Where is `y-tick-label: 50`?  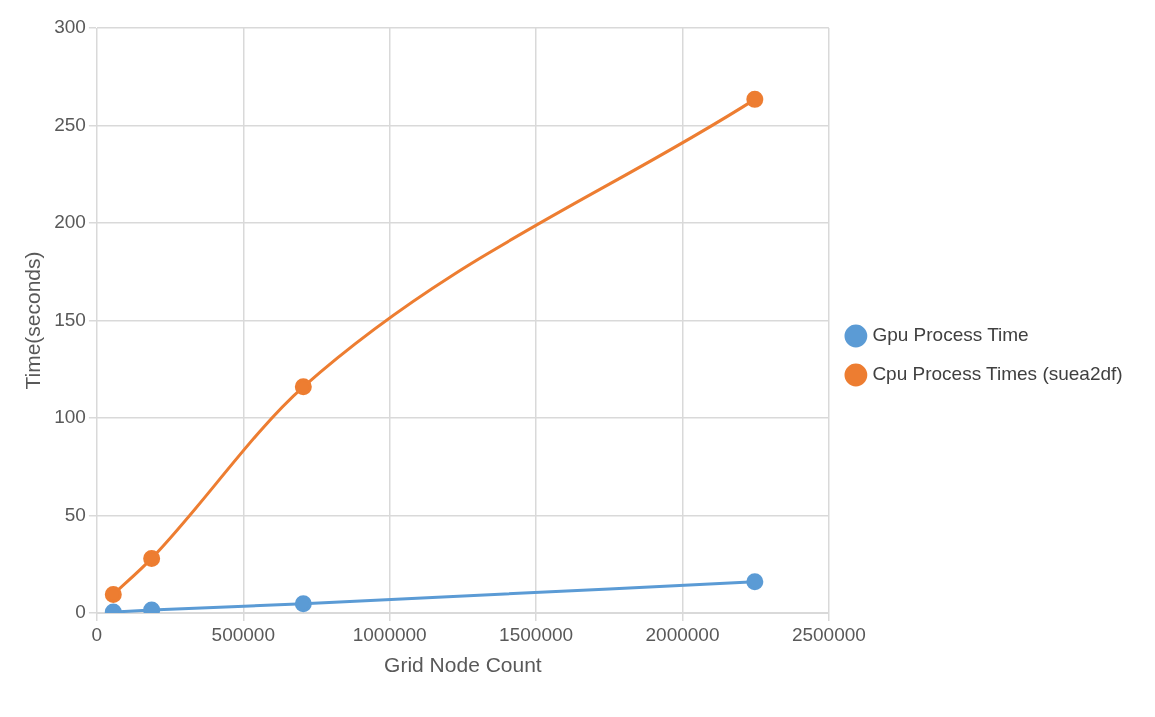 y-tick-label: 50 is located at coordinates (75, 514).